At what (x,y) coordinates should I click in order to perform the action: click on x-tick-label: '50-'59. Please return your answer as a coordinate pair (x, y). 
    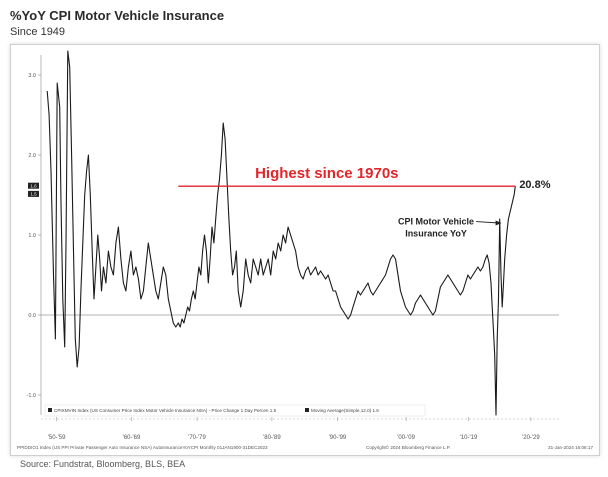
    Looking at the image, I should click on (57, 438).